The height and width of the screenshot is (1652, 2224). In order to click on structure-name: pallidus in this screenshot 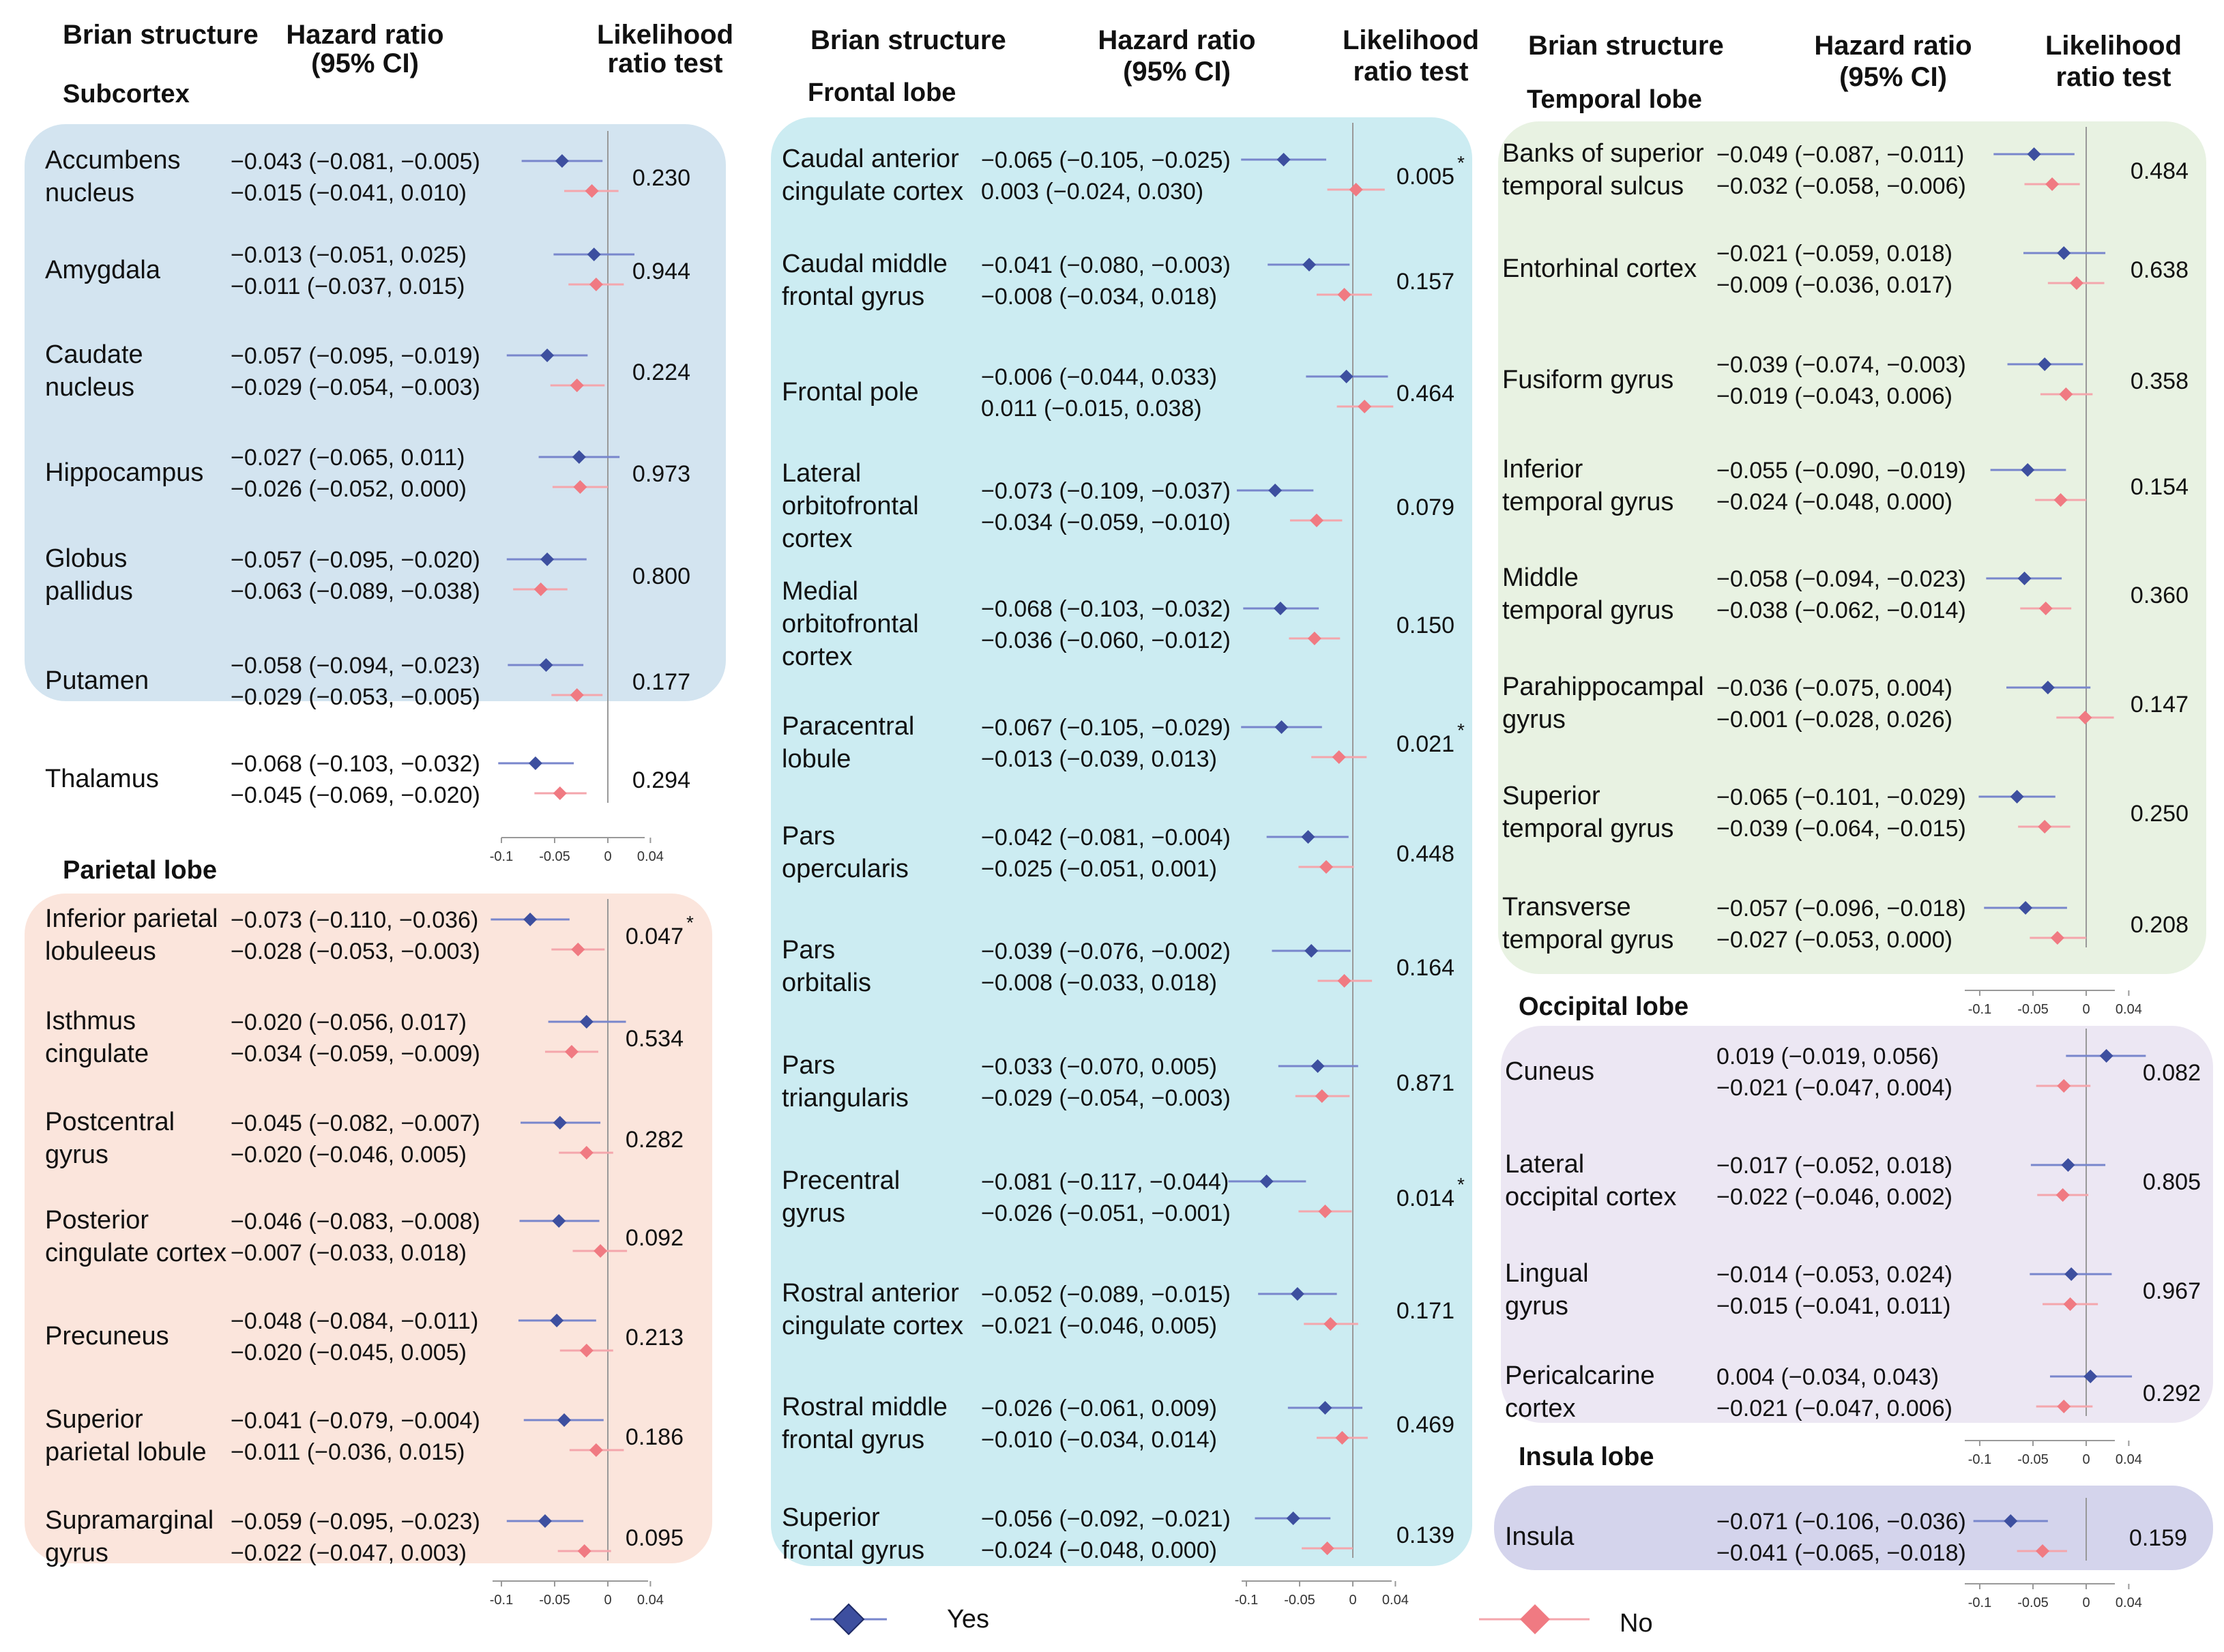, I will do `click(89, 592)`.